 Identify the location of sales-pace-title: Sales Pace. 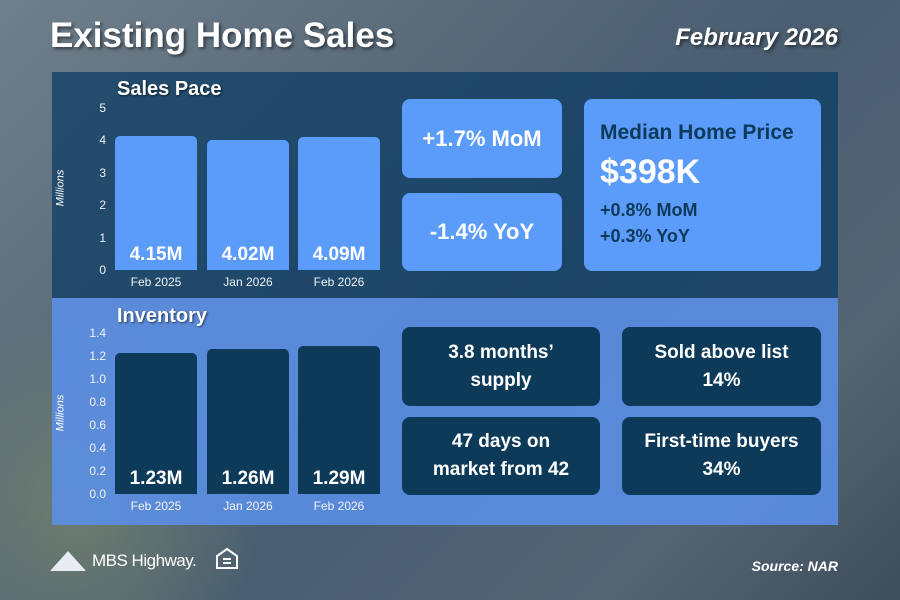
(169, 89).